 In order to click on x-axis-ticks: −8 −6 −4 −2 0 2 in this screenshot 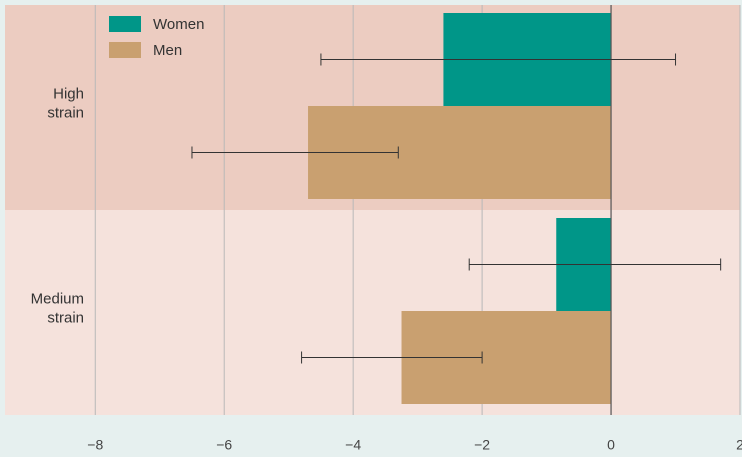, I will do `click(414, 445)`.